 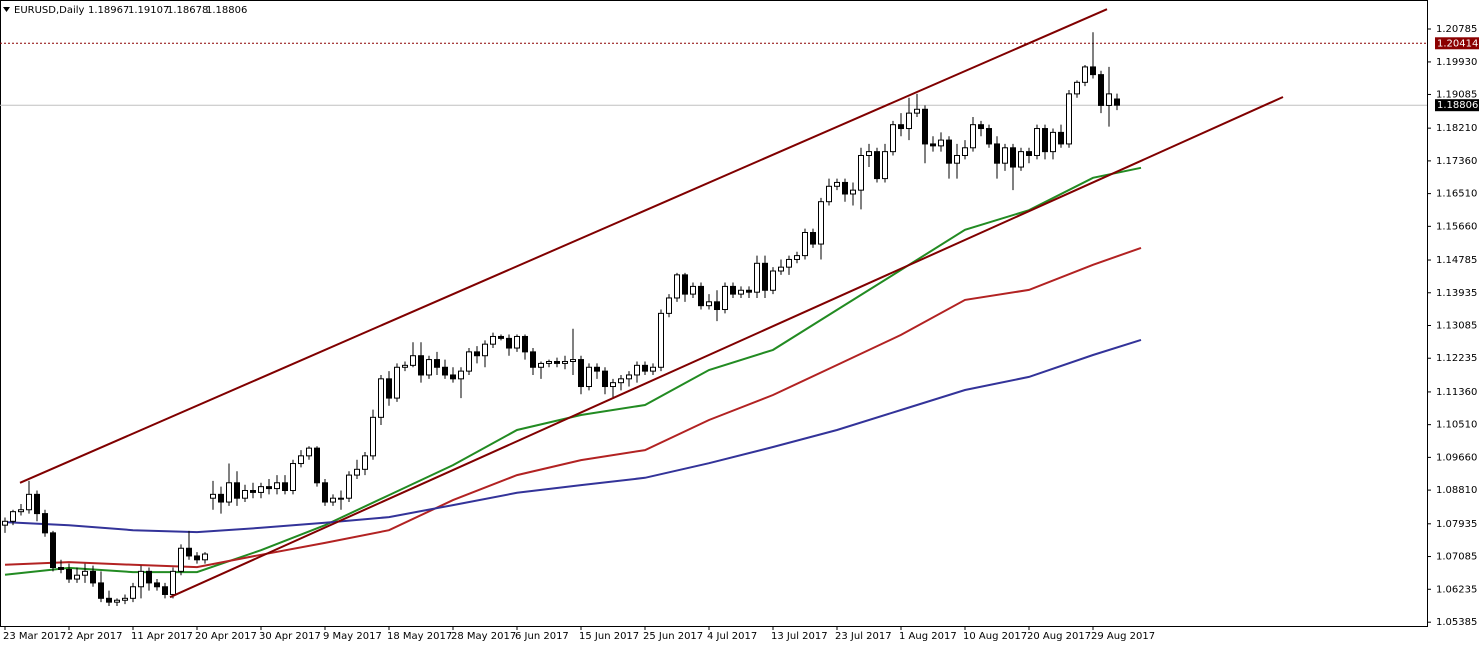 I want to click on y-tick-label: 1.20785, so click(x=1456, y=29).